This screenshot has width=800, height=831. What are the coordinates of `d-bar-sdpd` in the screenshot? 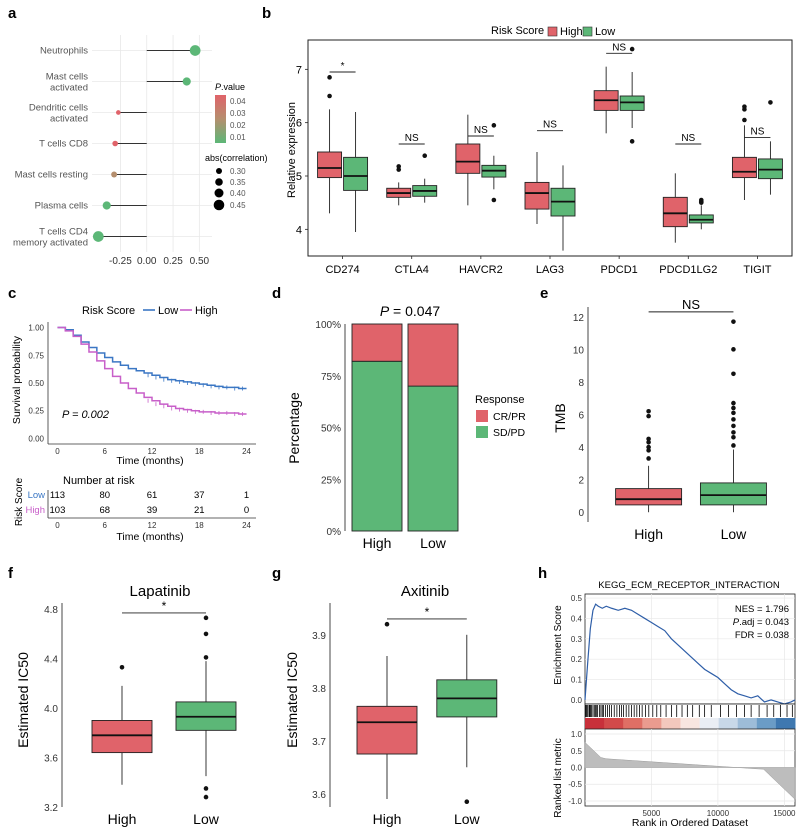 It's located at (433, 458).